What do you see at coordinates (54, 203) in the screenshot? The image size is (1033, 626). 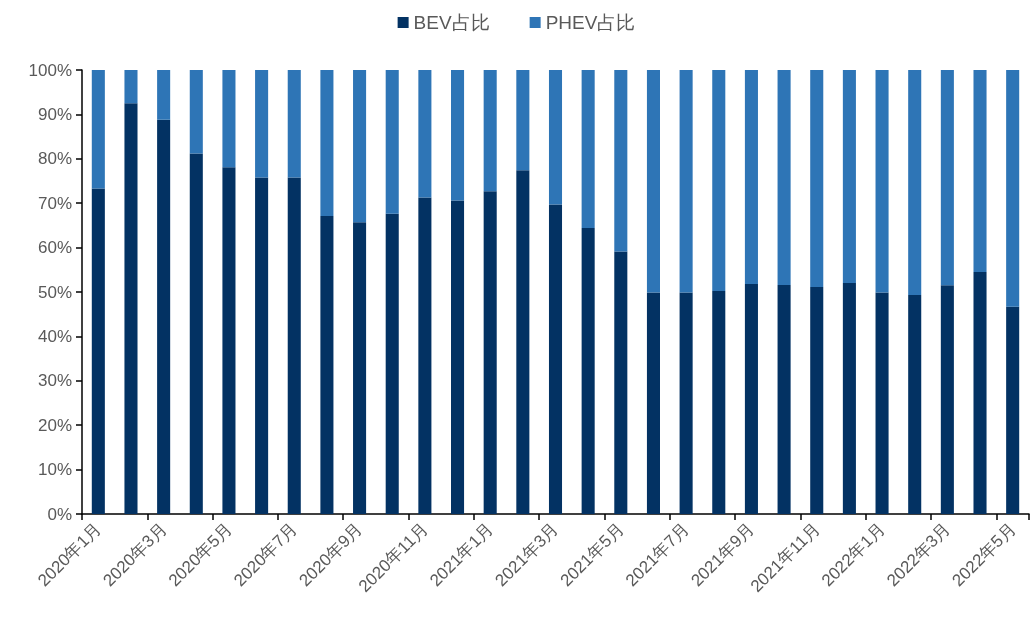 I see `y-tick-label: 70%` at bounding box center [54, 203].